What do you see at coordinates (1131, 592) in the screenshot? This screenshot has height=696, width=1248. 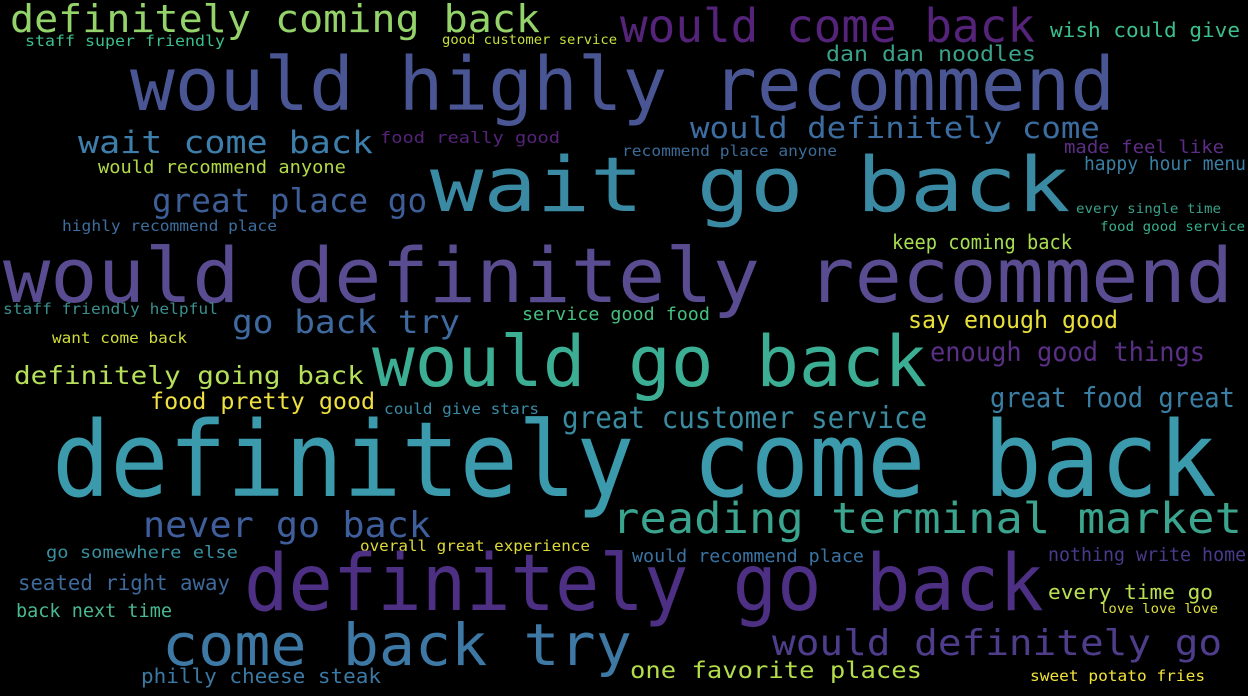 I see `word-cloud-phrase: every time go` at bounding box center [1131, 592].